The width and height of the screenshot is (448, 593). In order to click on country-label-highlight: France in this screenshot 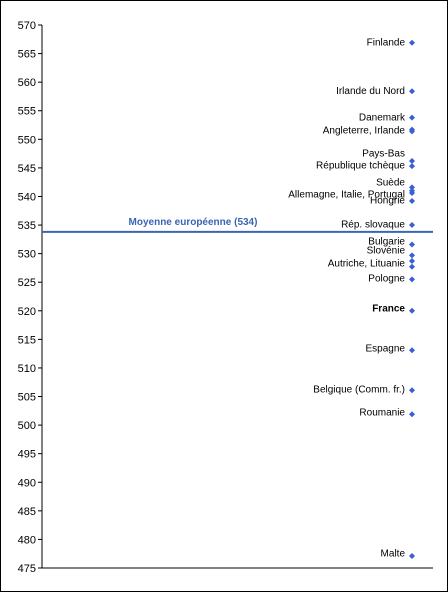, I will do `click(388, 308)`.